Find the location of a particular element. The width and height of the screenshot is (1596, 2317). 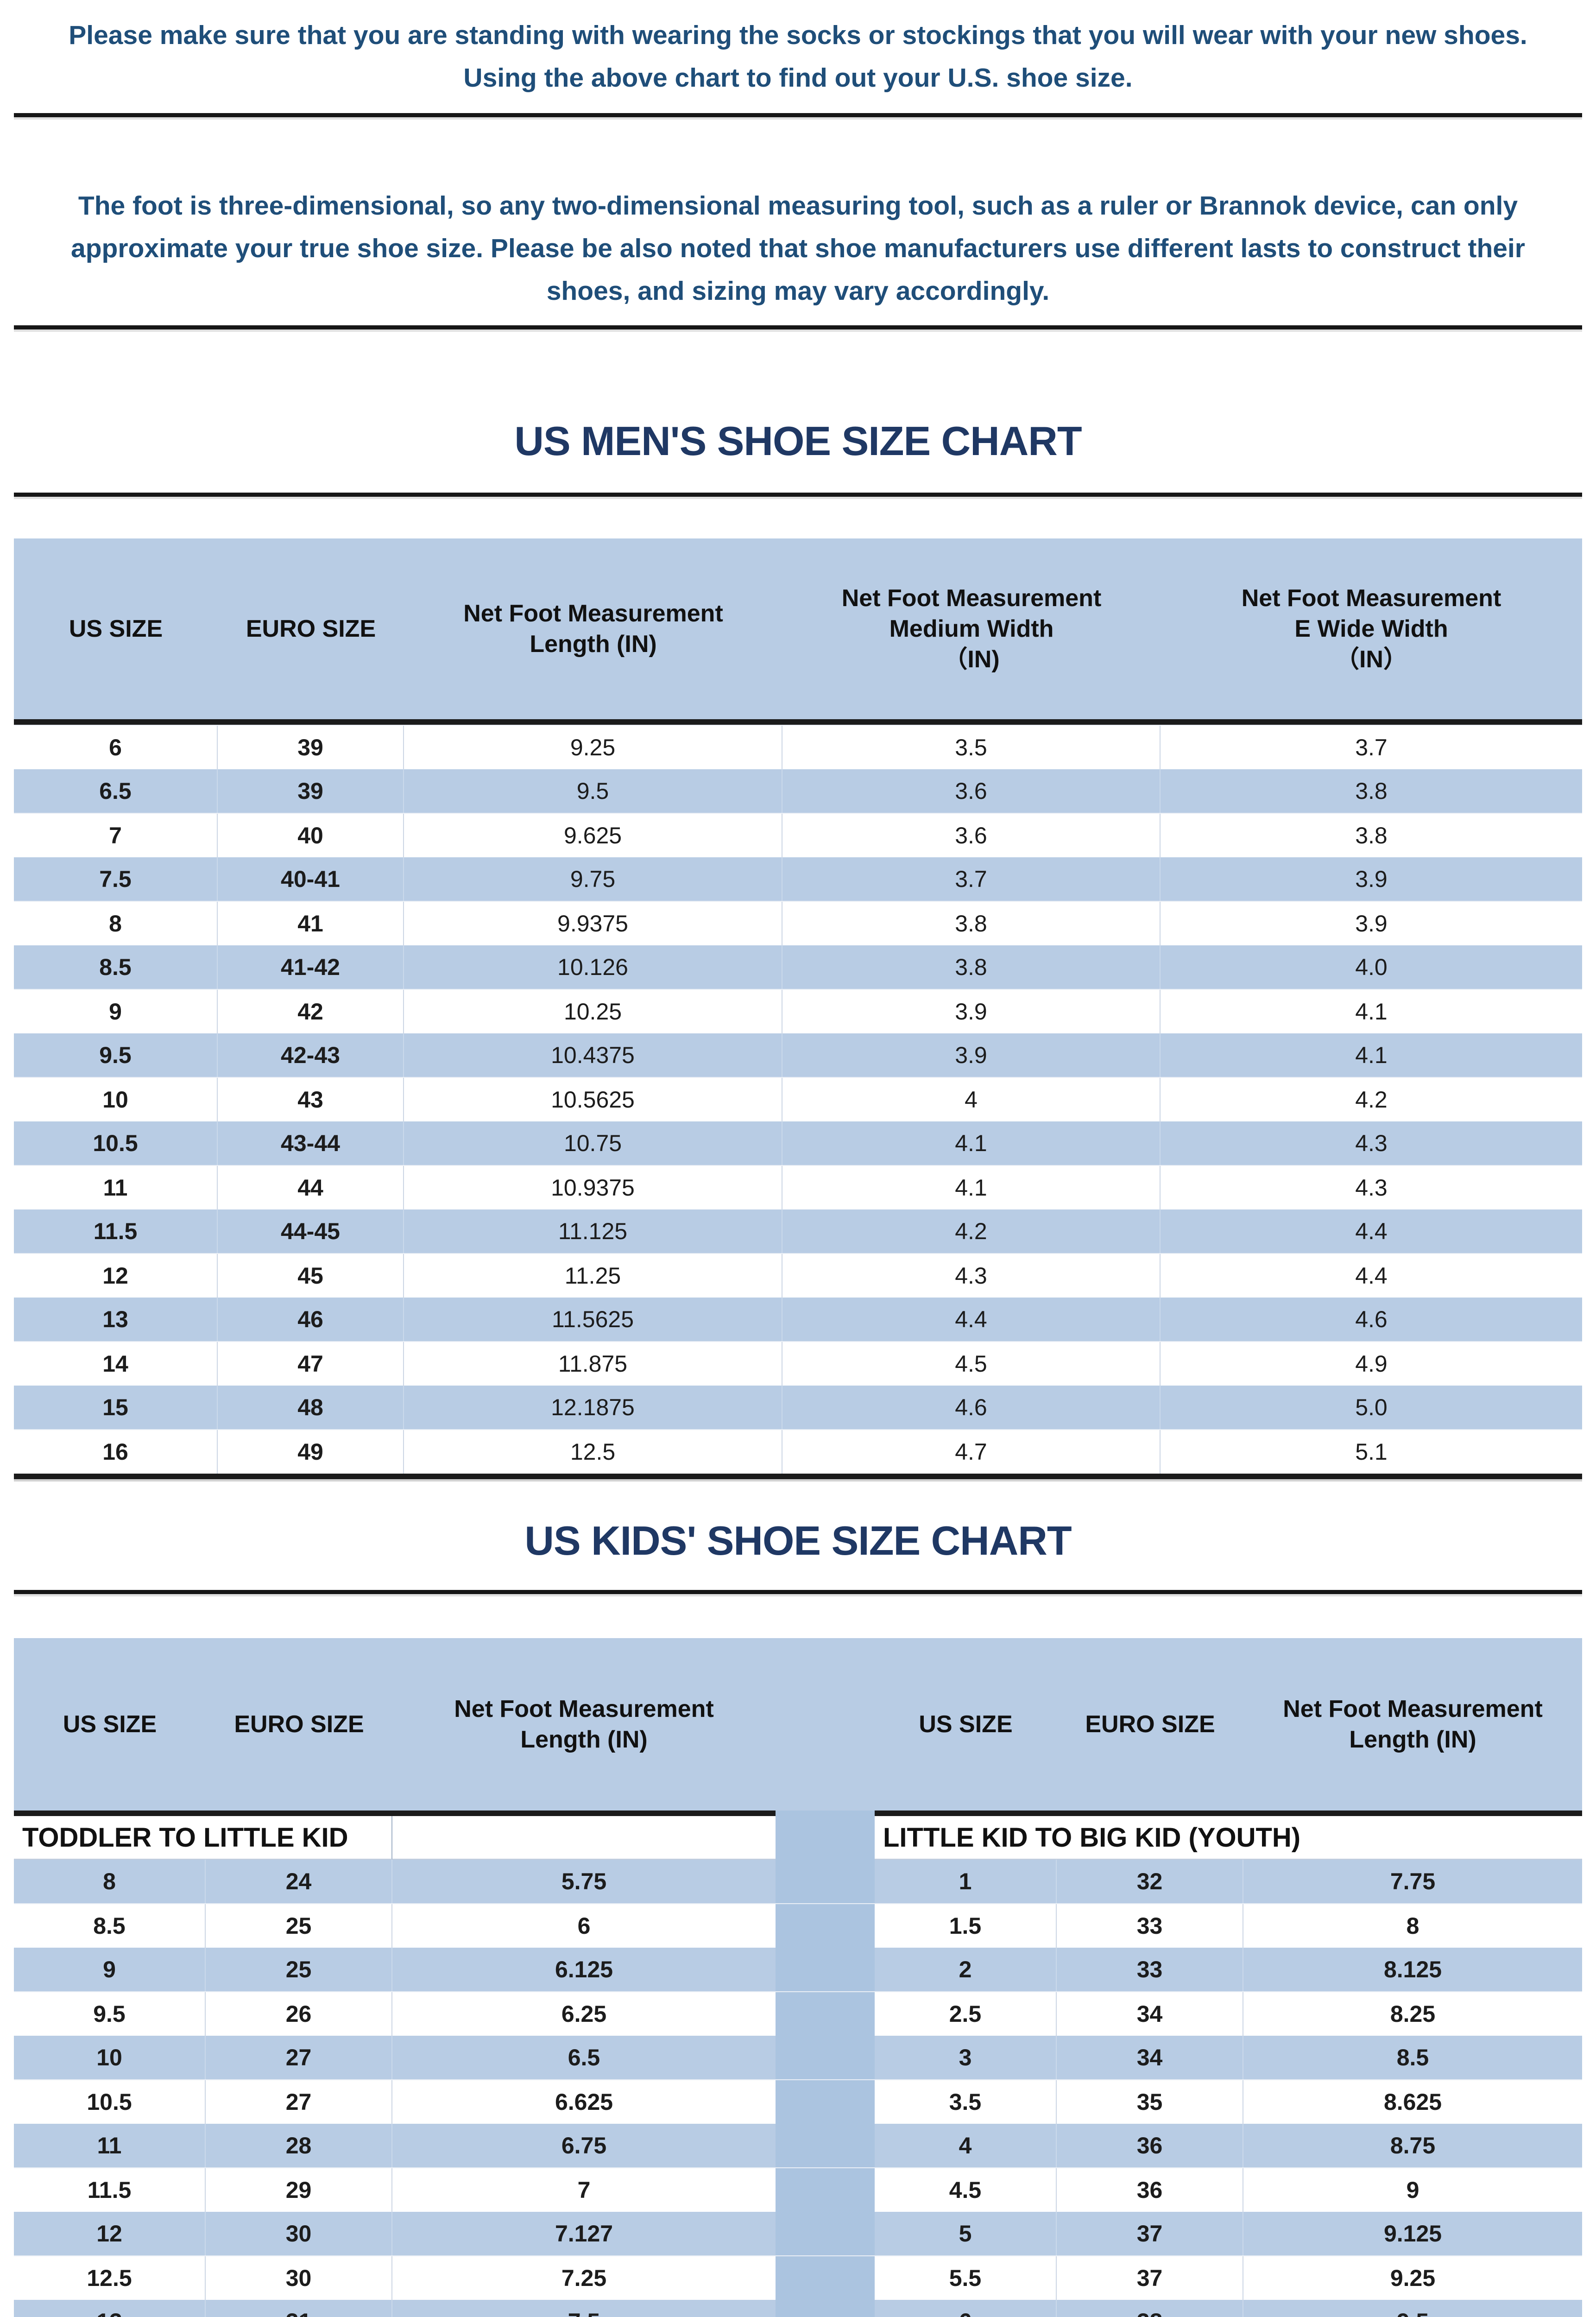

table-row: 12 45 11.25 4.3 4.4 is located at coordinates (798, 1275).